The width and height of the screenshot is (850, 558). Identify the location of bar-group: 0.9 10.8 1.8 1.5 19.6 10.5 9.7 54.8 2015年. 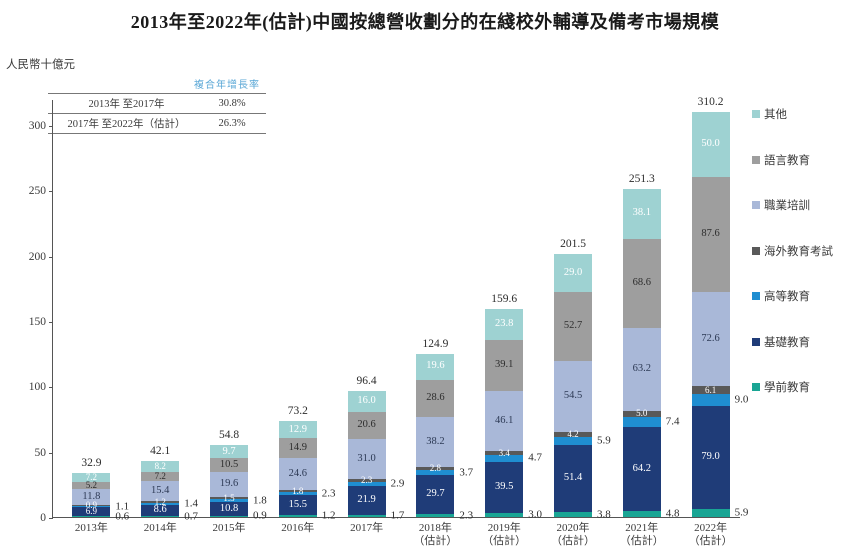
(238, 481).